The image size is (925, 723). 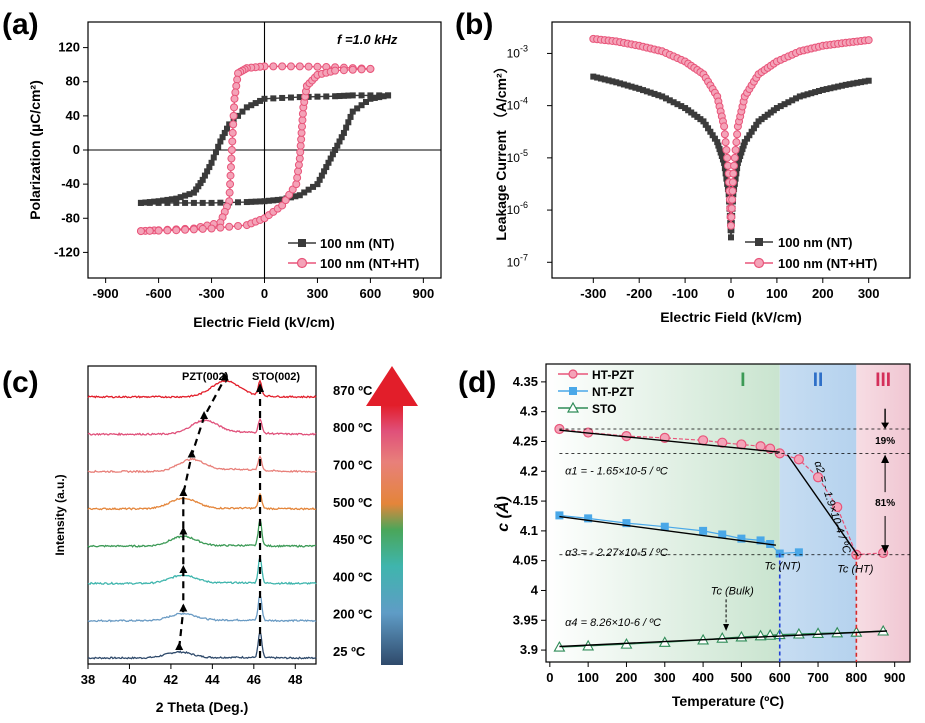 What do you see at coordinates (529, 649) in the screenshot?
I see `y-tick-label: 3.9` at bounding box center [529, 649].